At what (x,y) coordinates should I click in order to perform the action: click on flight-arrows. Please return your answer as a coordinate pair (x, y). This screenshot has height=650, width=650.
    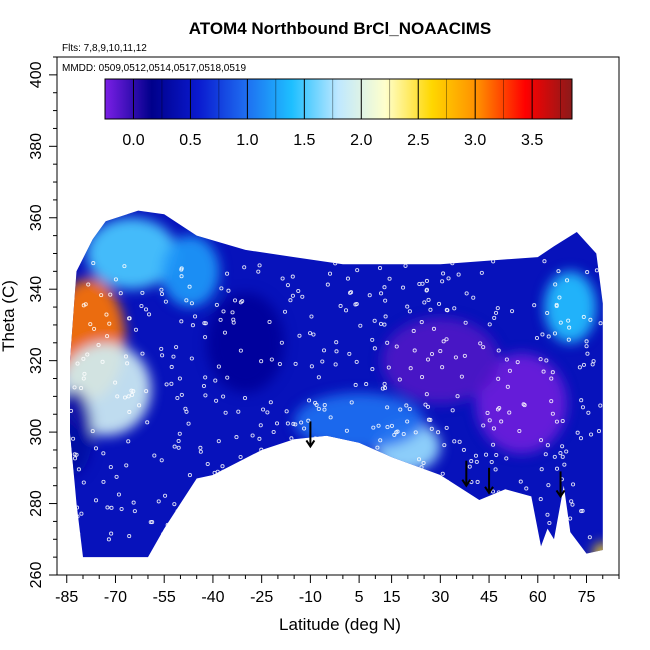
    Looking at the image, I should click on (435, 460).